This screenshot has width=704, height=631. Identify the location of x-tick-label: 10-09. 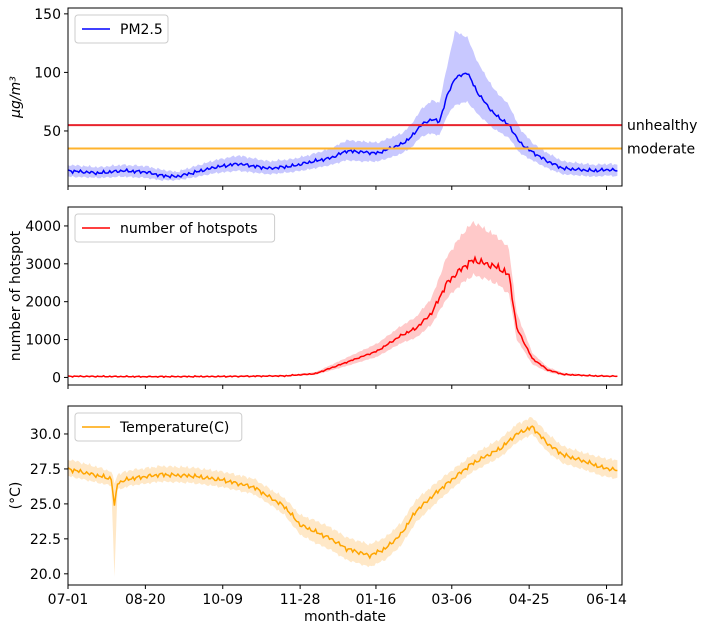
(222, 600).